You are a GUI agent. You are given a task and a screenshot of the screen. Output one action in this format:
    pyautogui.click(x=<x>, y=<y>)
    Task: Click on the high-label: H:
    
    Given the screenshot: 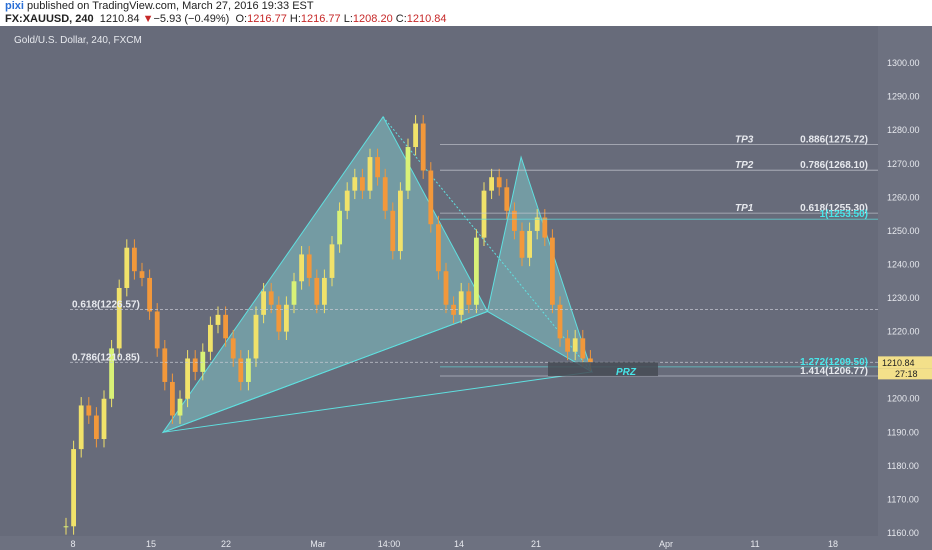 What is the action you would take?
    pyautogui.click(x=295, y=19)
    